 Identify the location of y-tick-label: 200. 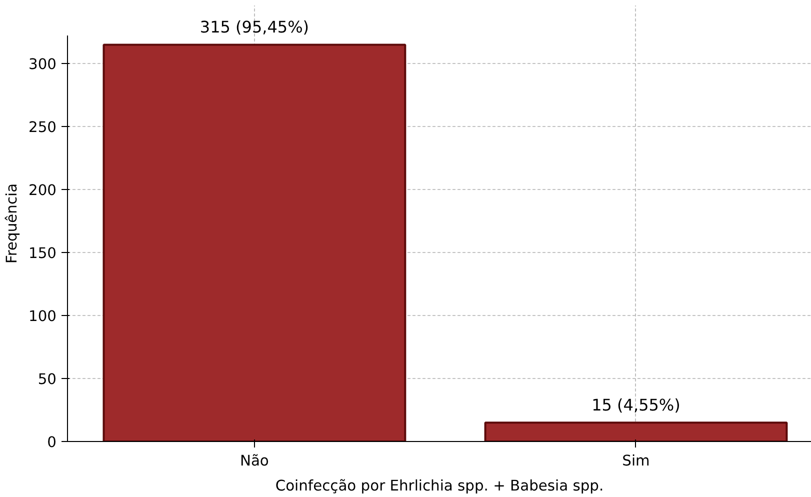
(42, 191).